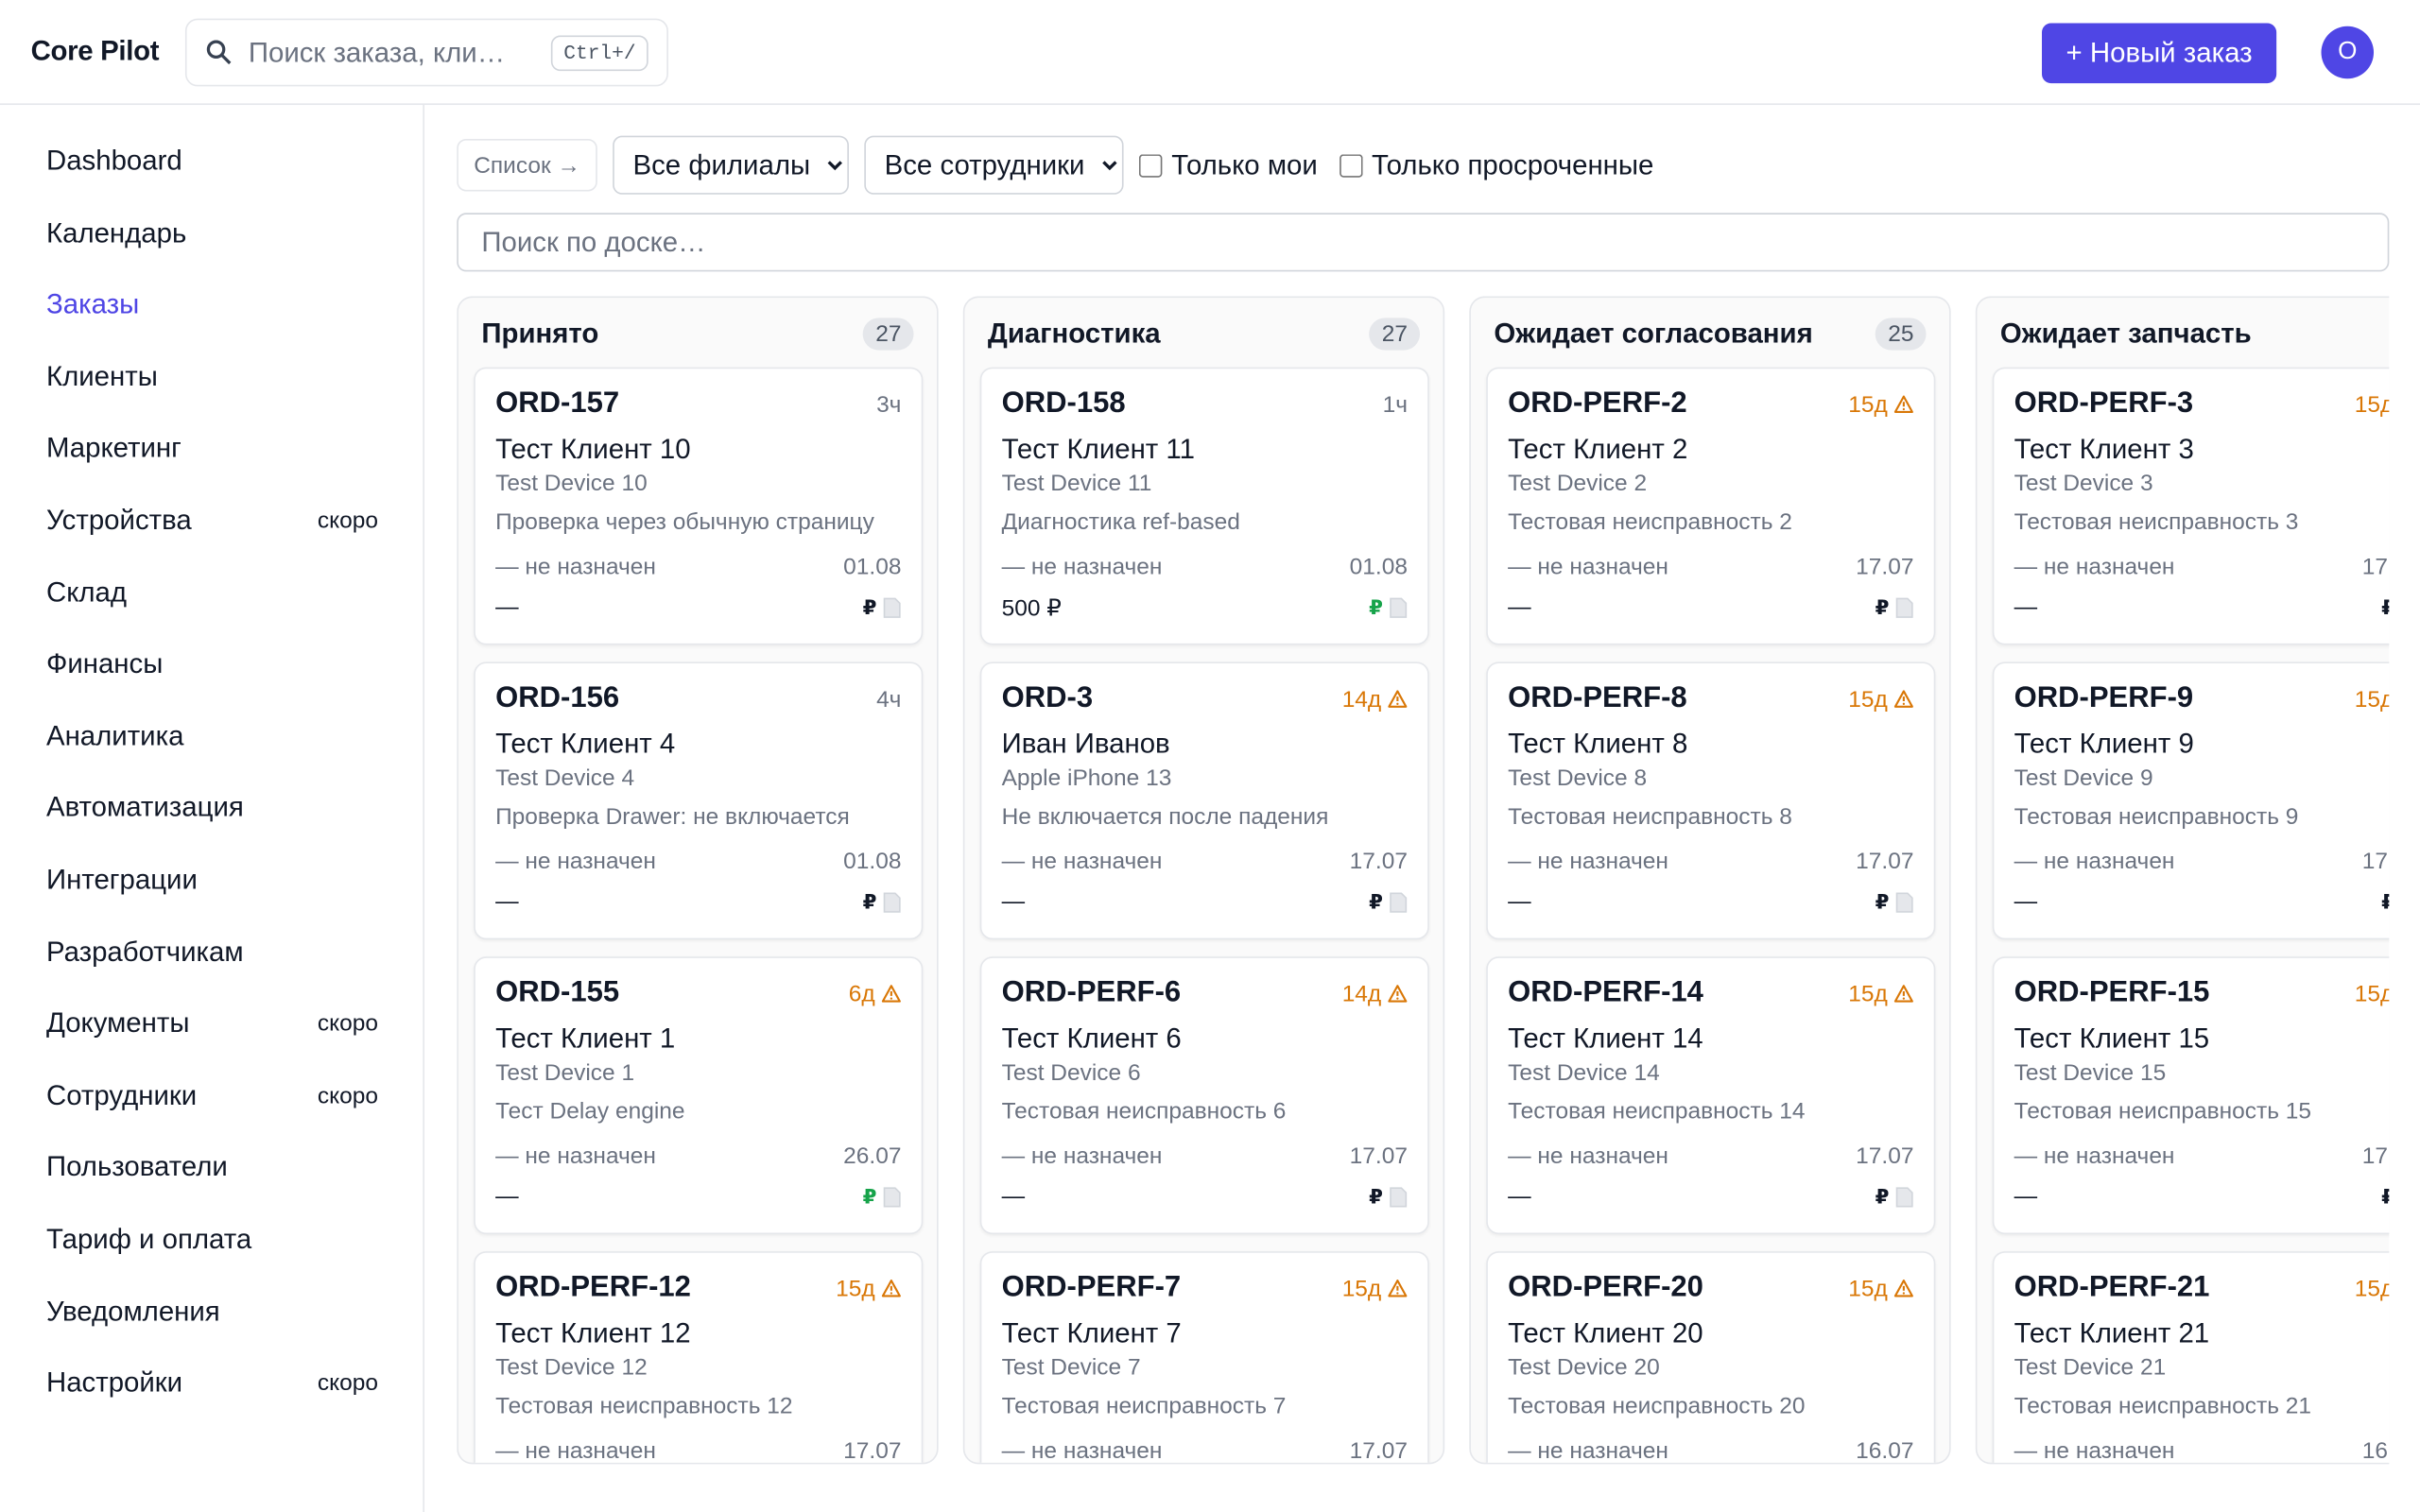  What do you see at coordinates (212, 1168) in the screenshot?
I see `nav-item: Пользователи` at bounding box center [212, 1168].